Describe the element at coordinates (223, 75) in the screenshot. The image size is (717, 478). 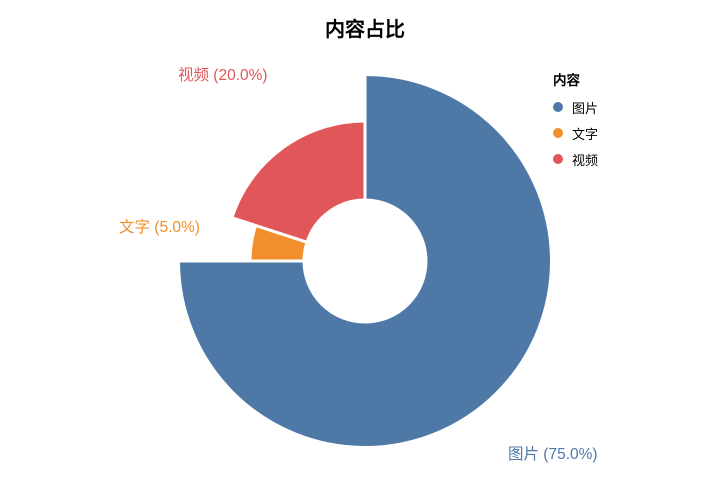
I see `slice-label-video: 视频 (20.0%)` at that location.